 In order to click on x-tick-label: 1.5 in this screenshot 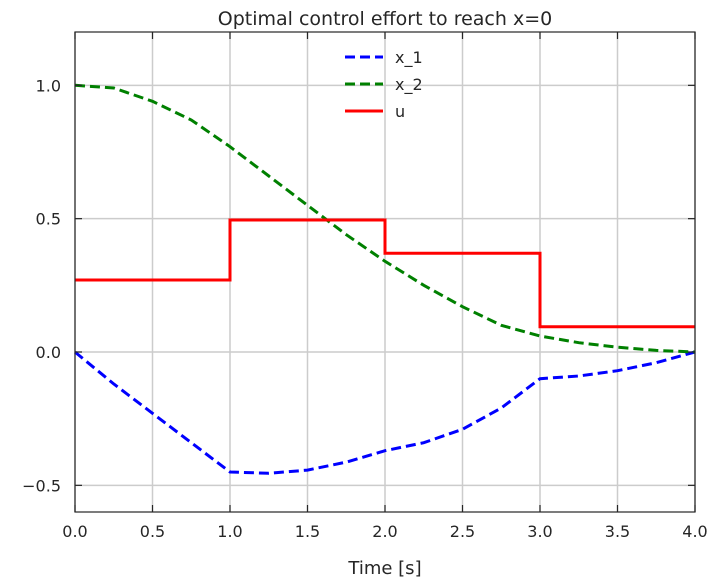, I will do `click(307, 531)`.